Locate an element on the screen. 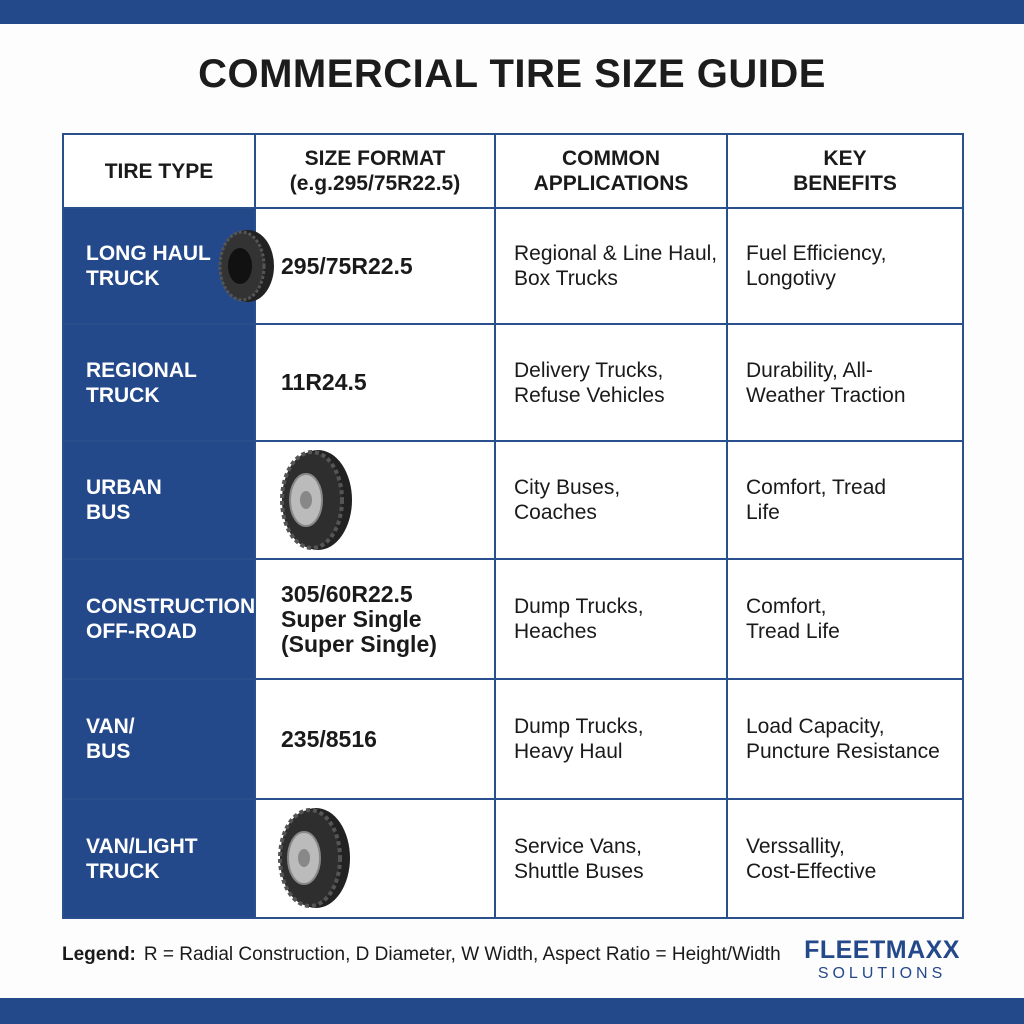  header-cell: KEY BENEFITS is located at coordinates (845, 171).